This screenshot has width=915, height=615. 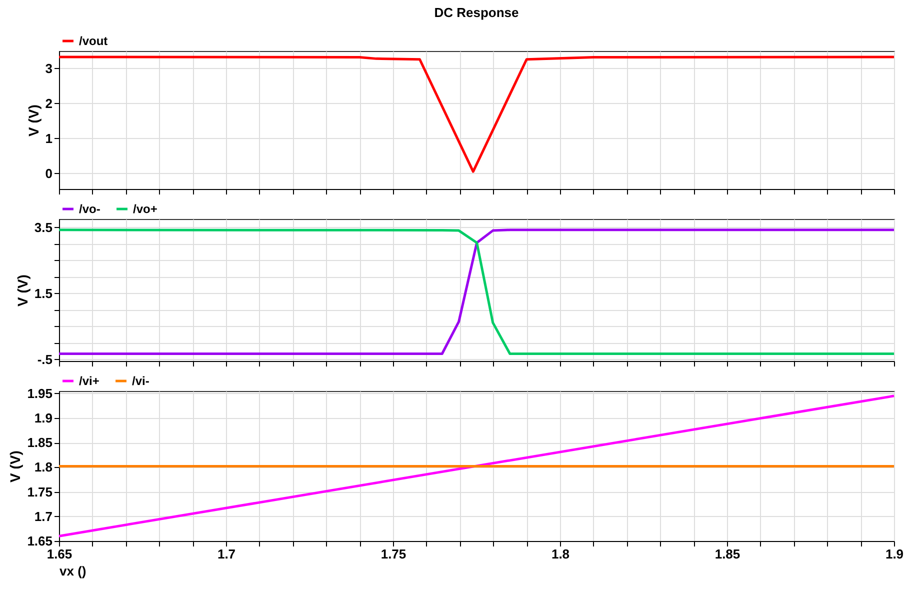 What do you see at coordinates (141, 381) in the screenshot?
I see `legend-label: /vi-` at bounding box center [141, 381].